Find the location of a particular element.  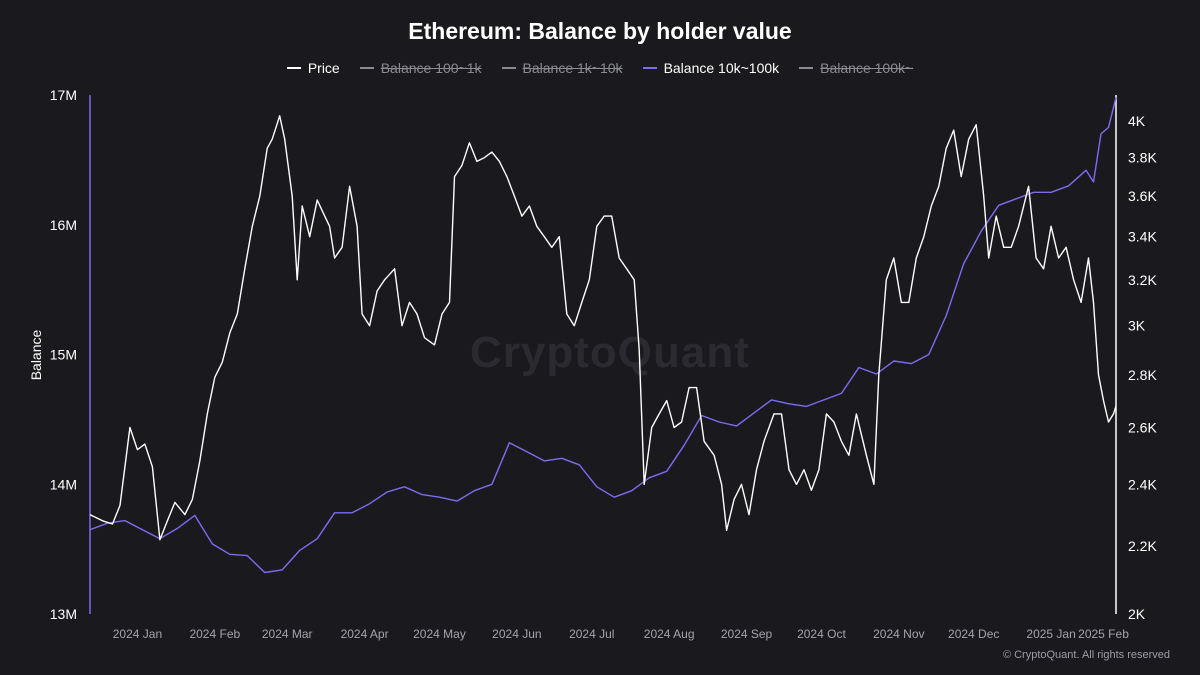

x-tick-label: 2024 Jun is located at coordinates (516, 634).